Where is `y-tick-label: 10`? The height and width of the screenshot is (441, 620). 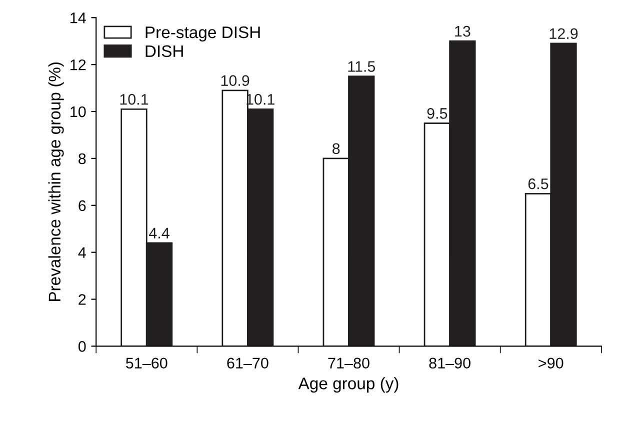
y-tick-label: 10 is located at coordinates (78, 112).